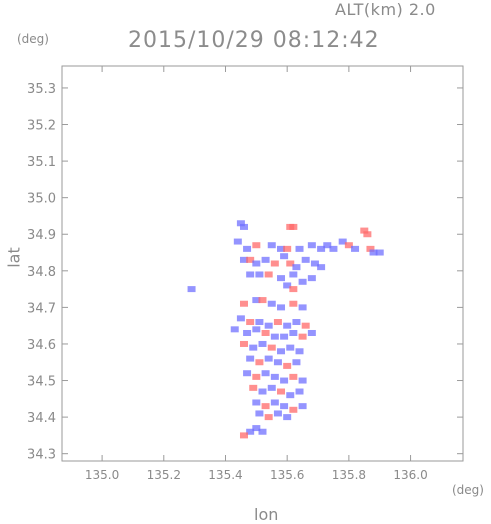 This screenshot has height=524, width=491. I want to click on y-tick-label: 34.8, so click(41, 272).